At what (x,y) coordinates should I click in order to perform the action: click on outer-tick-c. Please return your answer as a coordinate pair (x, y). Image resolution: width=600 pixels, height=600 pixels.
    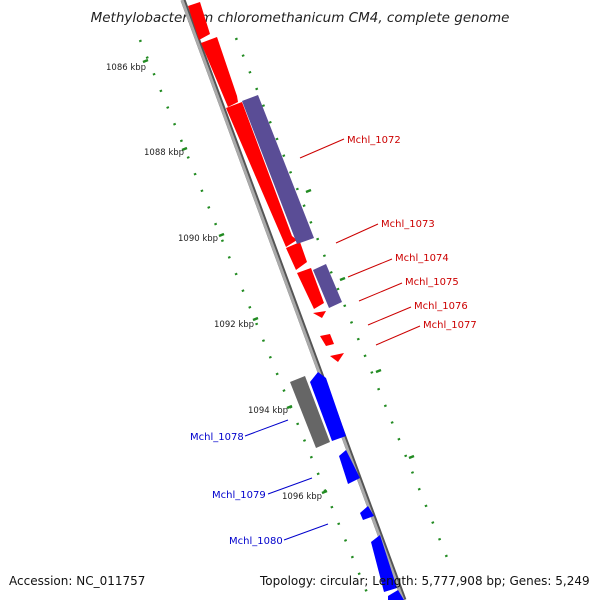
    Looking at the image, I should click on (378, 371).